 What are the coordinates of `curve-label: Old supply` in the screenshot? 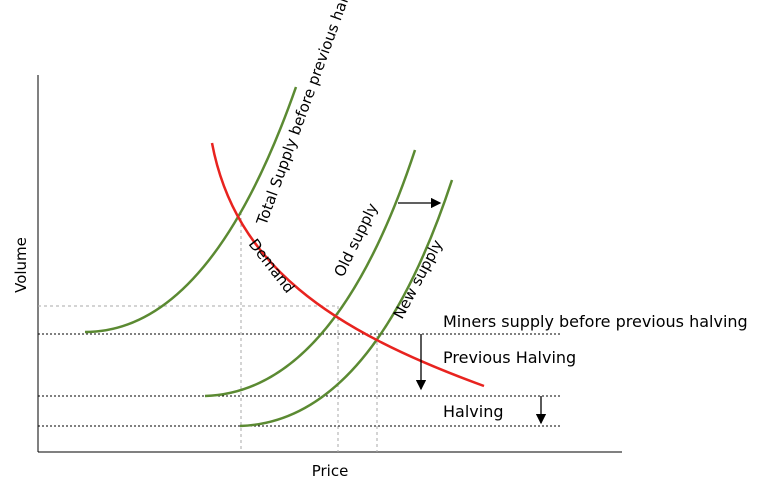 It's located at (355, 240).